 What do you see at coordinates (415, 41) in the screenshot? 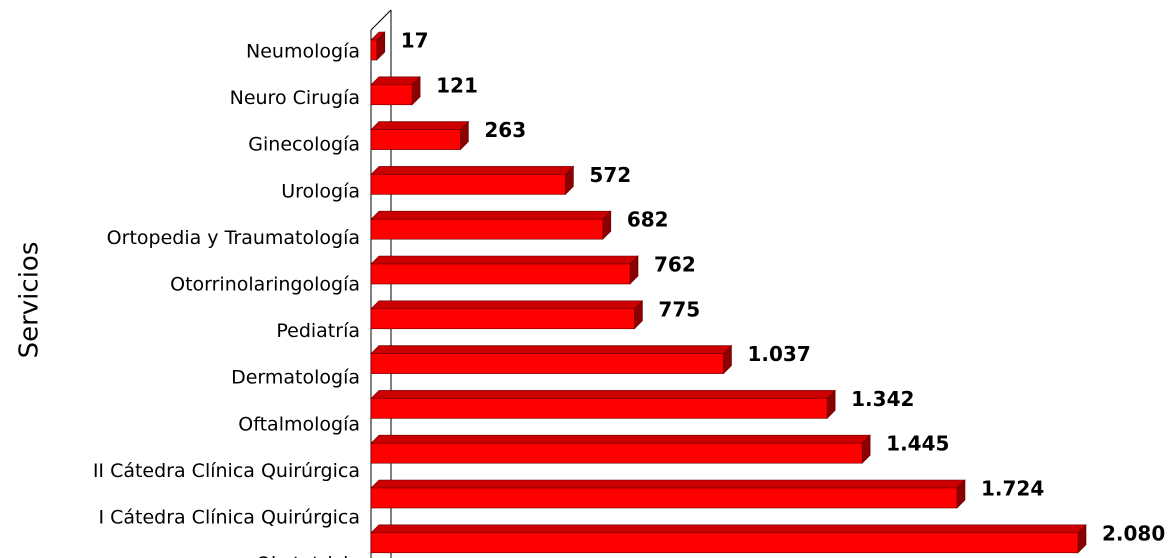
I see `value-label: 17` at bounding box center [415, 41].